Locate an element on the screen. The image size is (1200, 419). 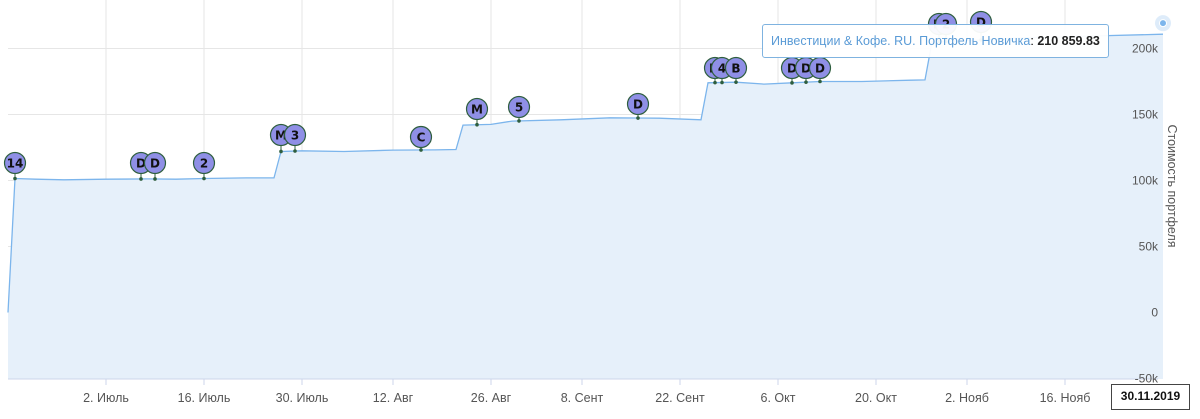
event-flag-label: 5 is located at coordinates (519, 108).